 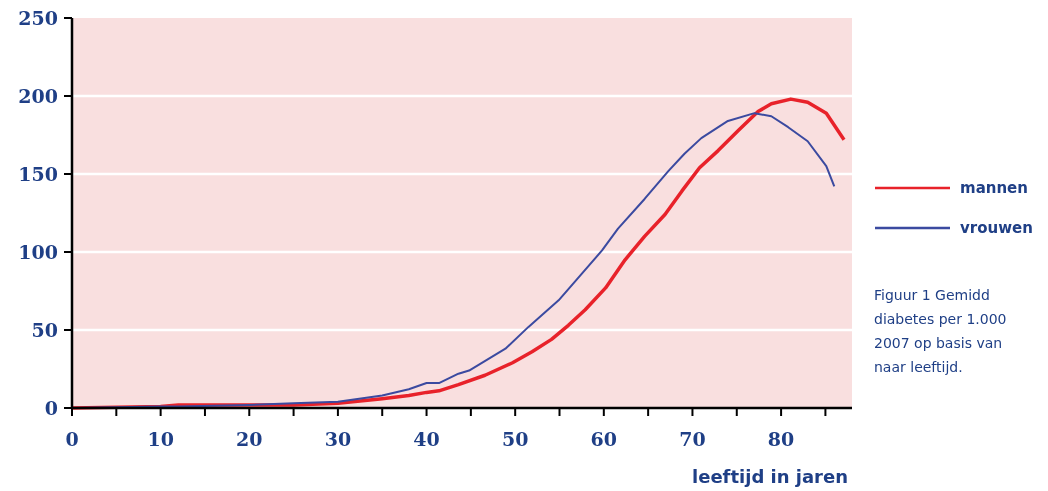 What do you see at coordinates (996, 228) in the screenshot?
I see `legend-label: vrouwen` at bounding box center [996, 228].